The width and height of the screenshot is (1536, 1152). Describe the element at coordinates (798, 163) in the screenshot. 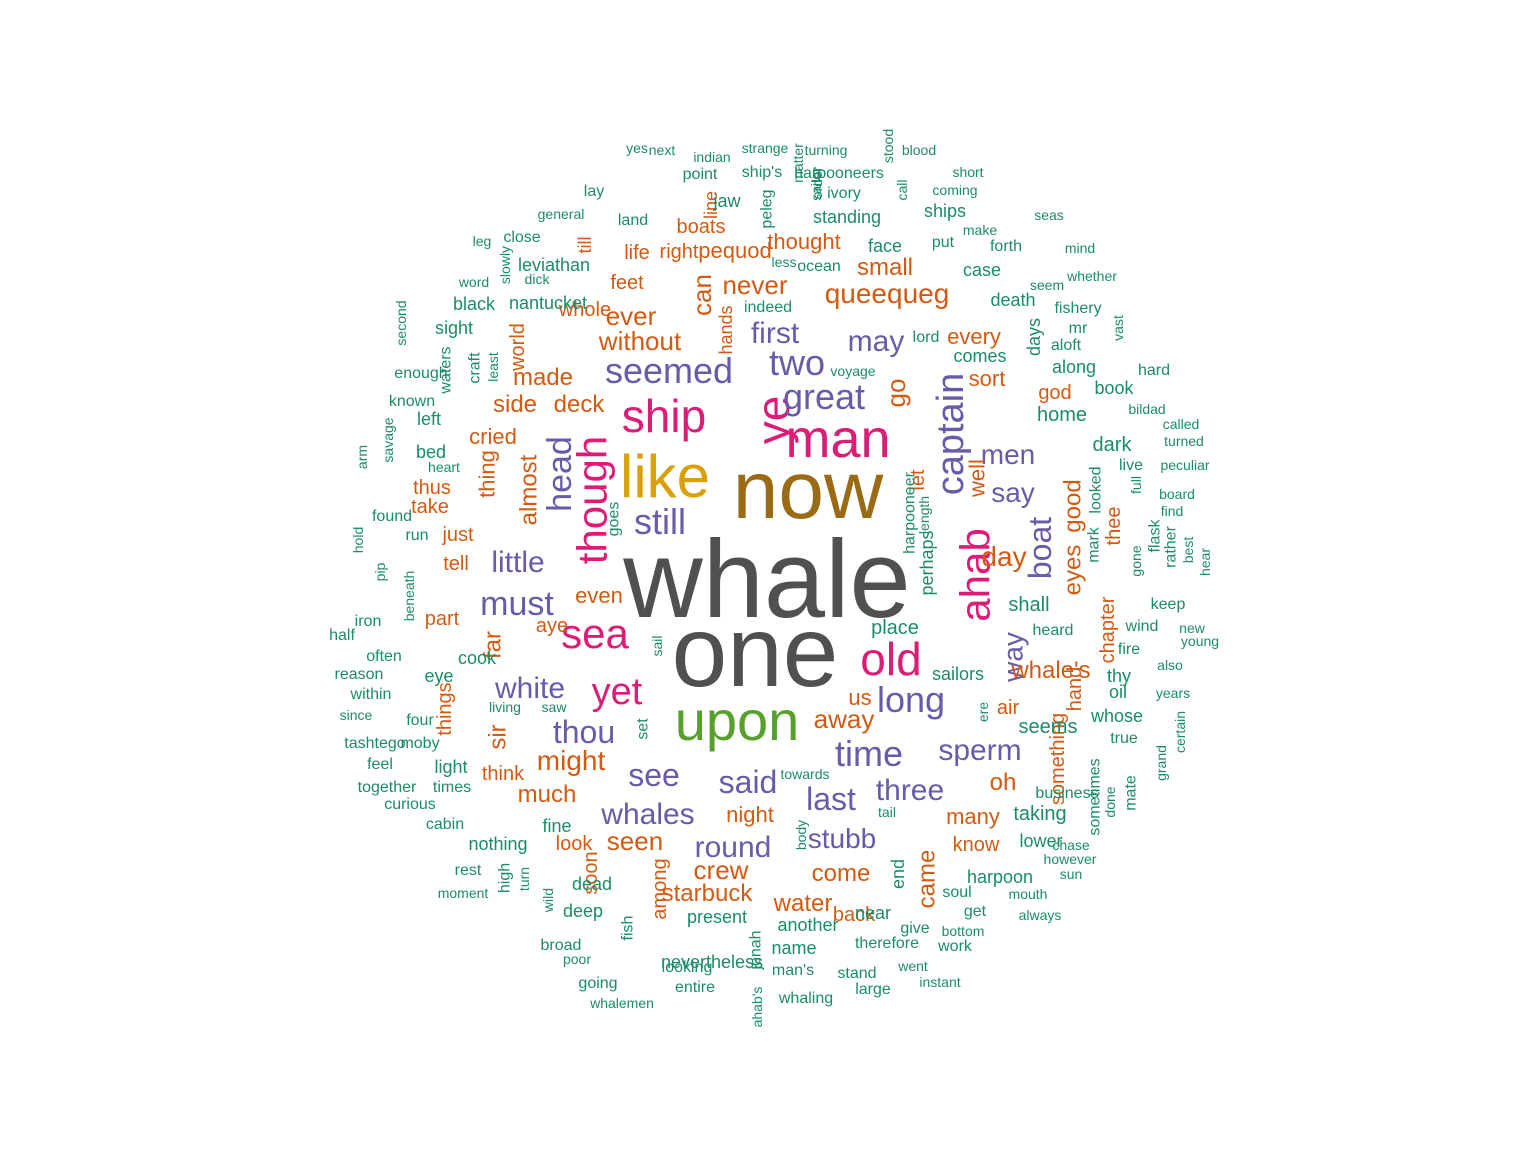

I see `word-matter: matter` at that location.